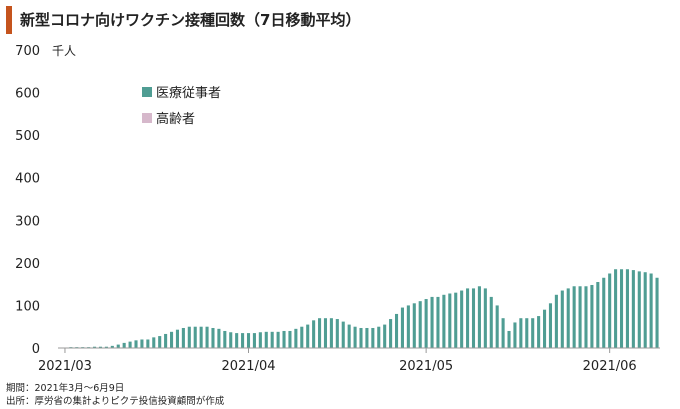 Image resolution: width=680 pixels, height=409 pixels. Describe the element at coordinates (27, 94) in the screenshot. I see `y-tick-label: 600` at that location.